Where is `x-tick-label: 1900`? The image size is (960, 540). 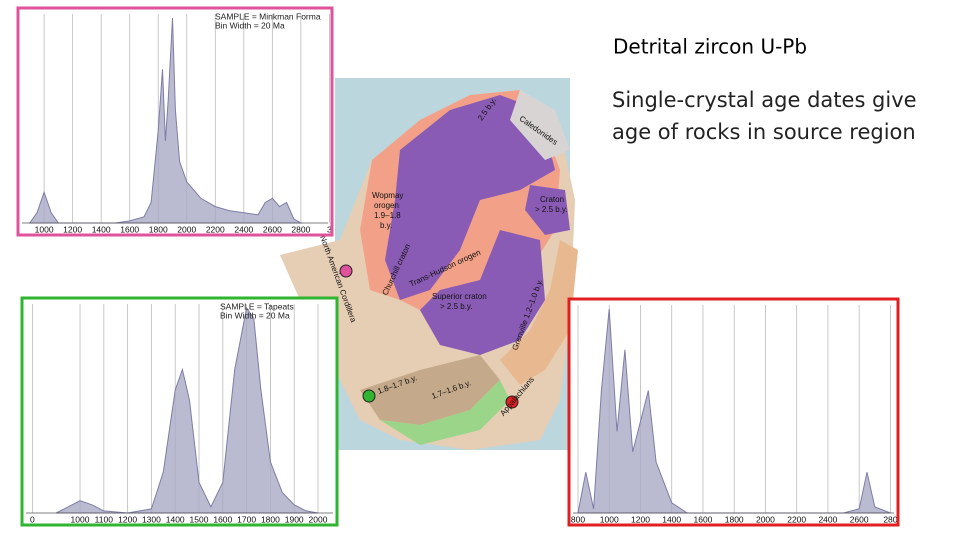
x-tick-label: 1900 is located at coordinates (294, 519).